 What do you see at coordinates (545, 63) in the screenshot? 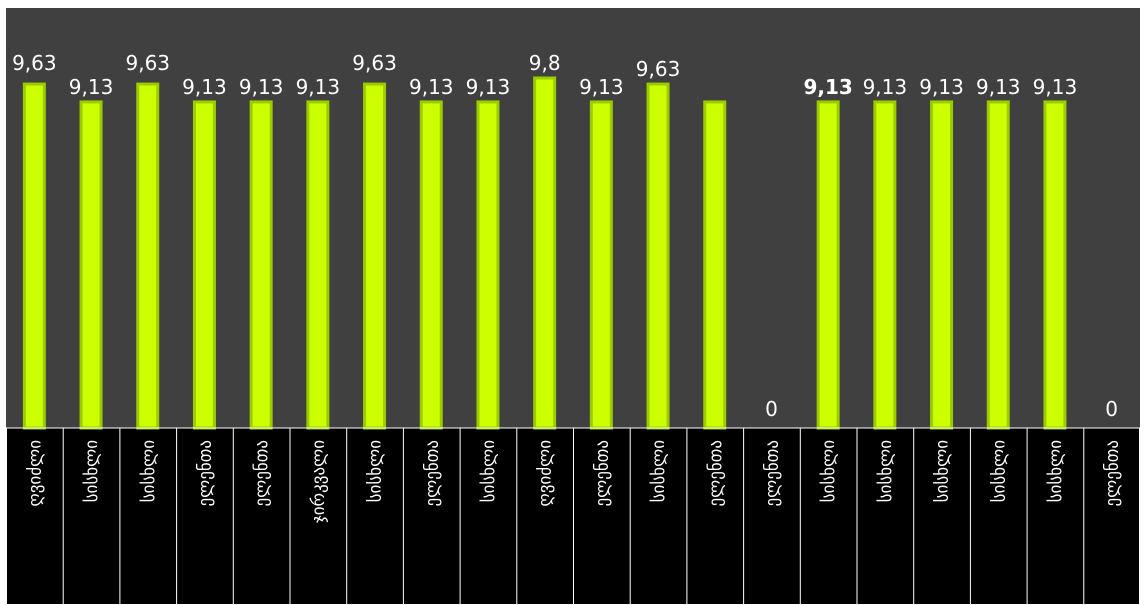
I see `data-label: 9,8` at bounding box center [545, 63].